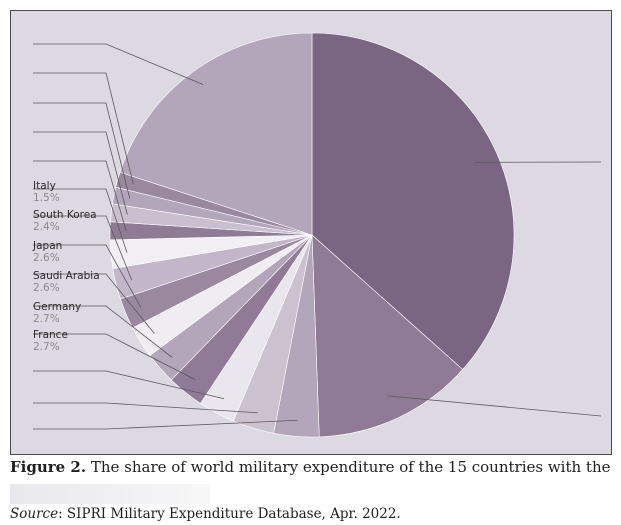 This screenshot has height=525, width=621. Describe the element at coordinates (57, 307) in the screenshot. I see `slice-label-name: Germany` at that location.